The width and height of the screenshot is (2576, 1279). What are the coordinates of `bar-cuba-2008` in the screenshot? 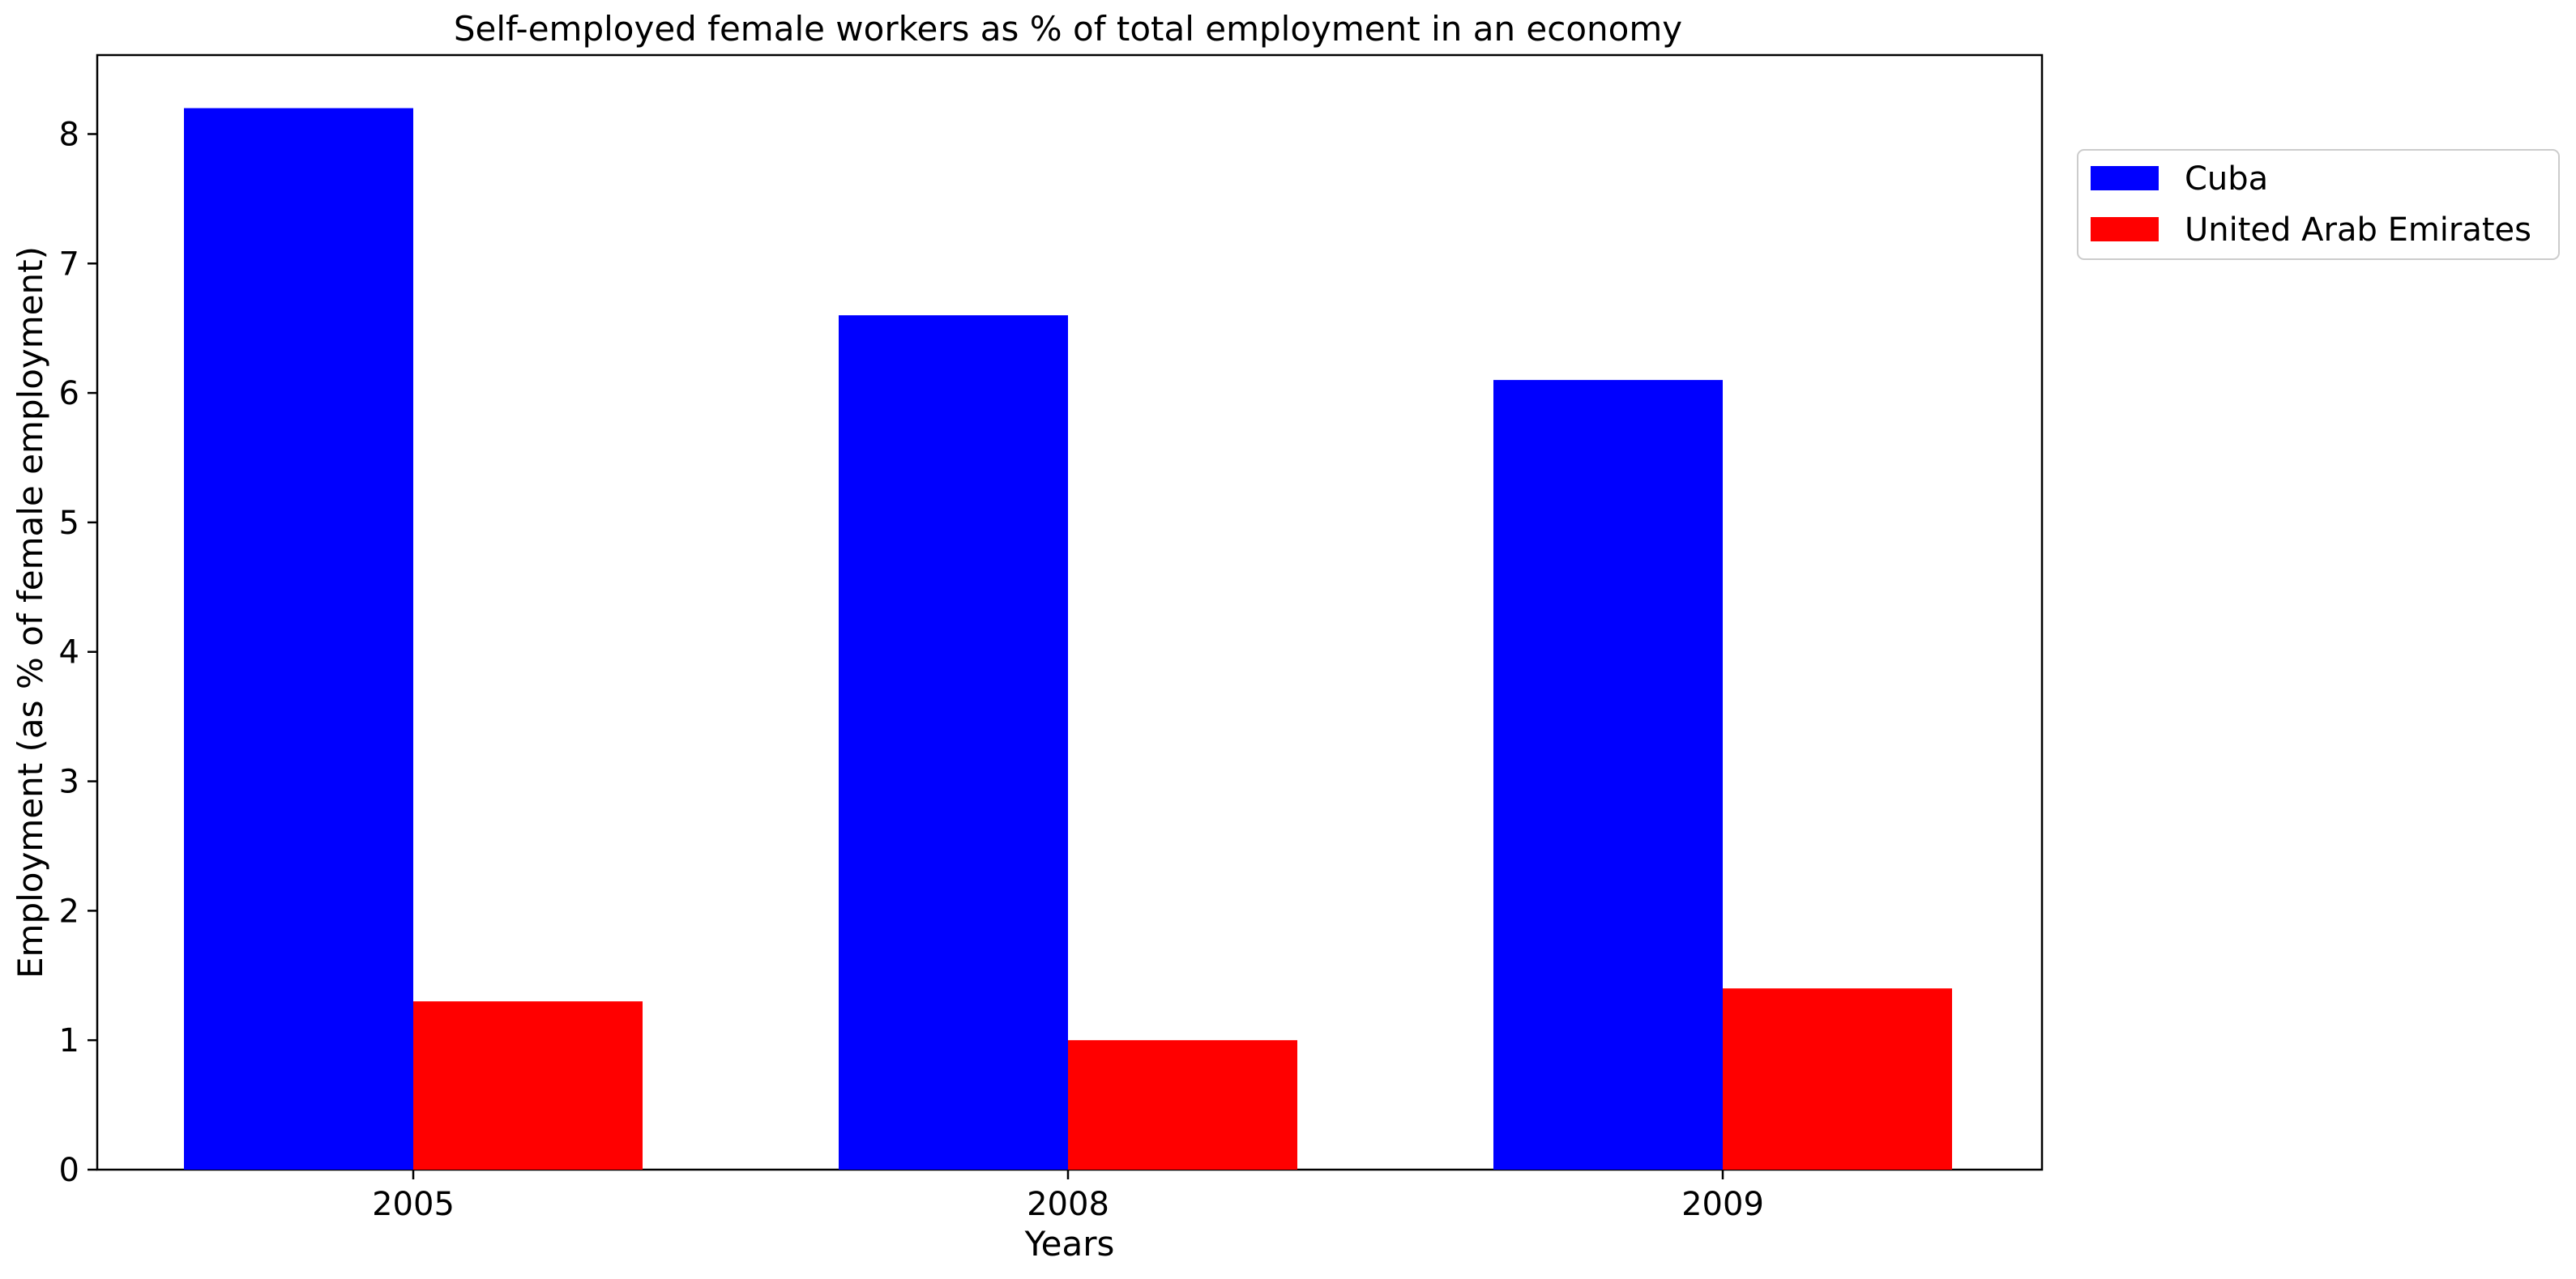 It's located at (953, 742).